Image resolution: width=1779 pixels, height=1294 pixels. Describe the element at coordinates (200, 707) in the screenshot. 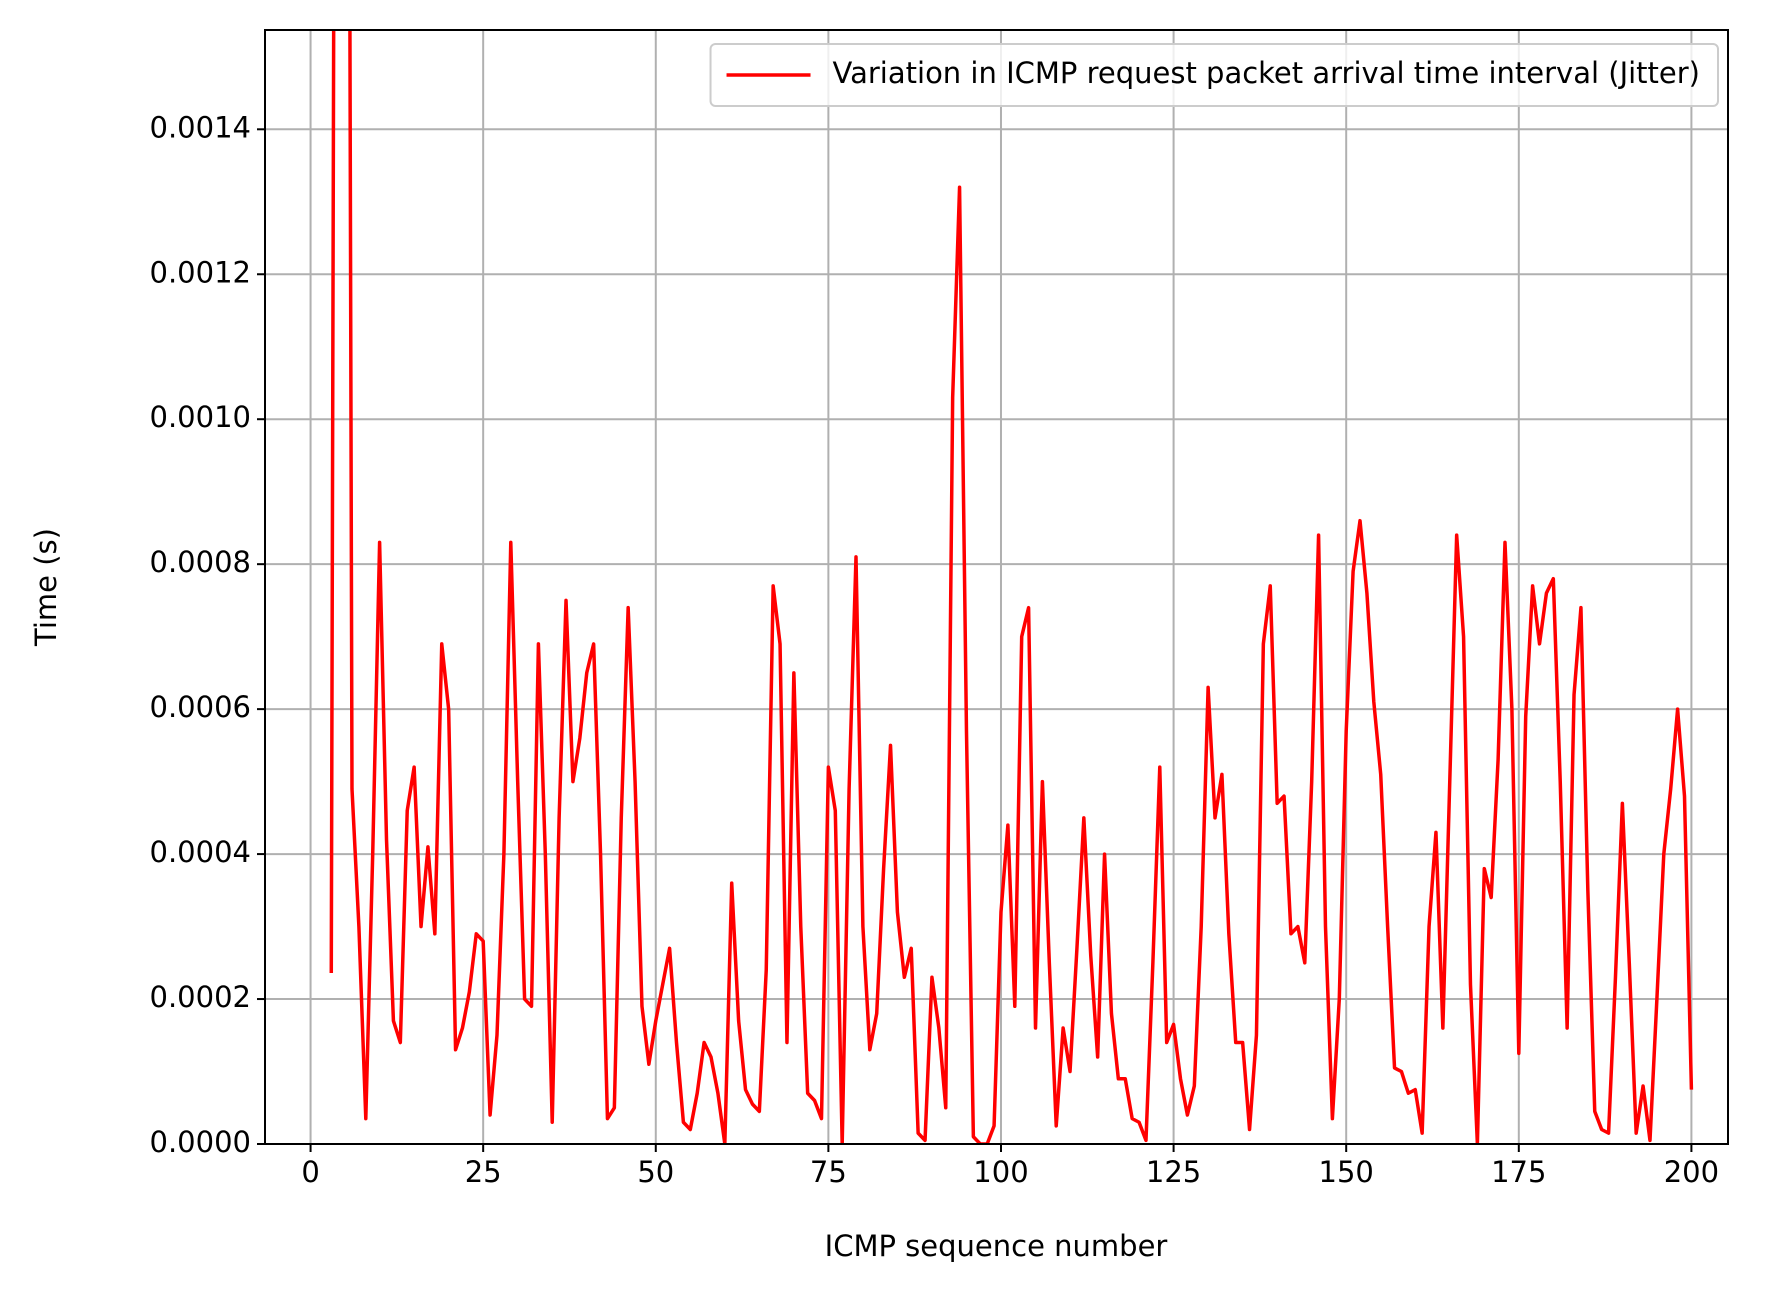

I see `y-tick-label: 0.0006` at that location.